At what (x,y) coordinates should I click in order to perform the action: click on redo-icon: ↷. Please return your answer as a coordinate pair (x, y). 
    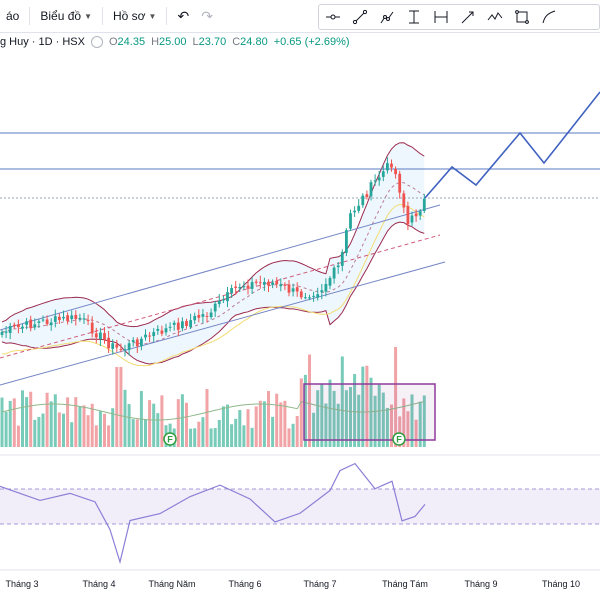
    Looking at the image, I should click on (207, 15).